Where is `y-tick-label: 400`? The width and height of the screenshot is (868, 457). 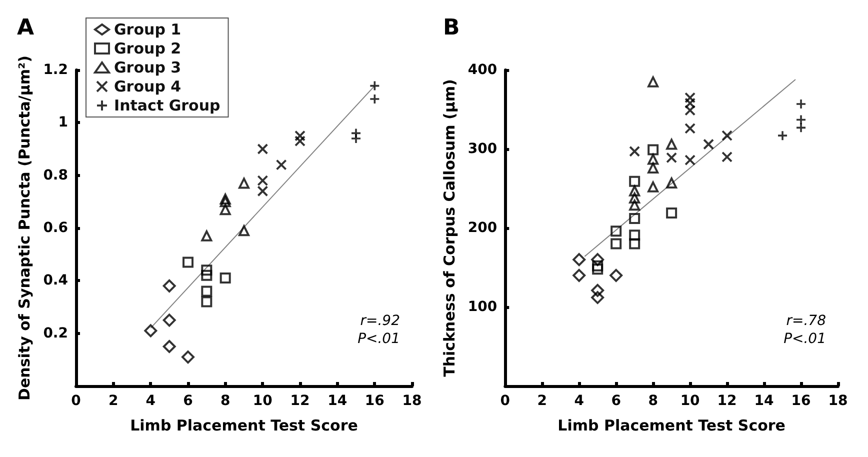 y-tick-label: 400 is located at coordinates (483, 70).